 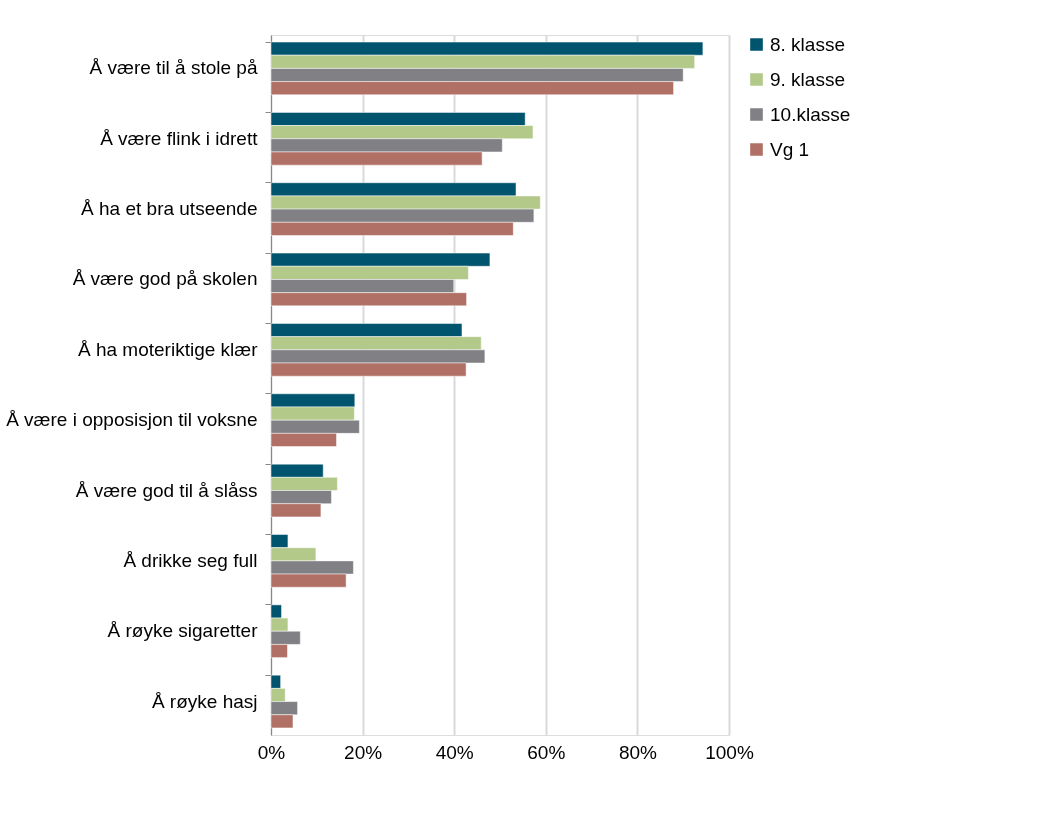 I want to click on y-tick-label: Å ha moteriktige klær, so click(x=168, y=349).